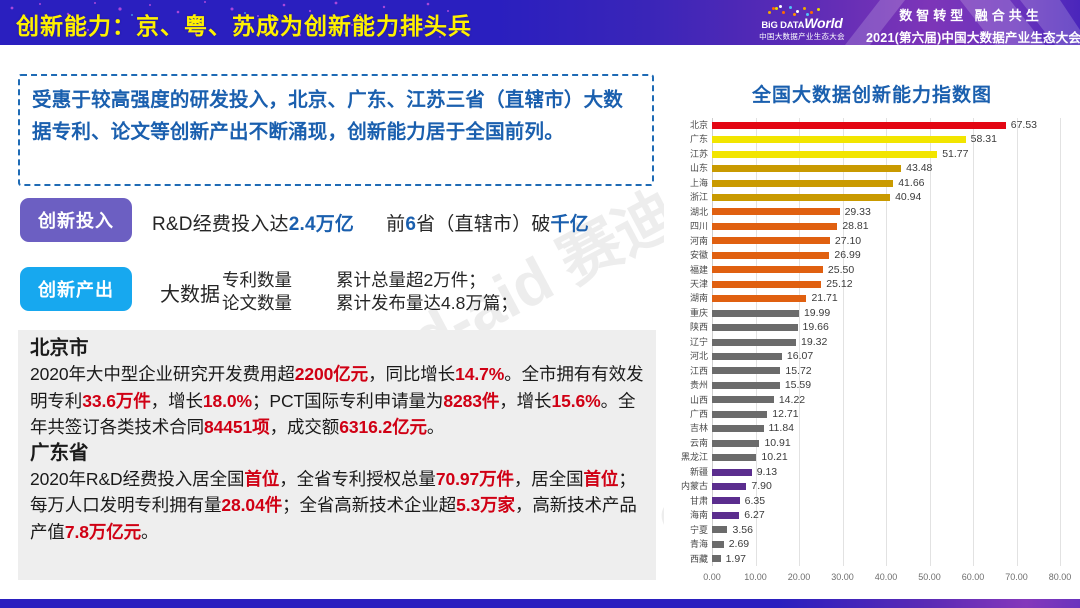  What do you see at coordinates (411, 224) in the screenshot?
I see `invest-value-6: 6` at bounding box center [411, 224].